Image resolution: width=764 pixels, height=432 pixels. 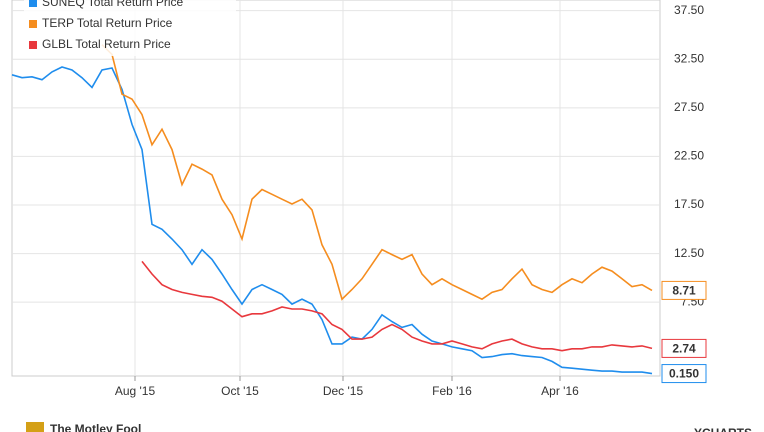 I want to click on legend-label: SUNEQ Total Return Price, so click(x=112, y=4).